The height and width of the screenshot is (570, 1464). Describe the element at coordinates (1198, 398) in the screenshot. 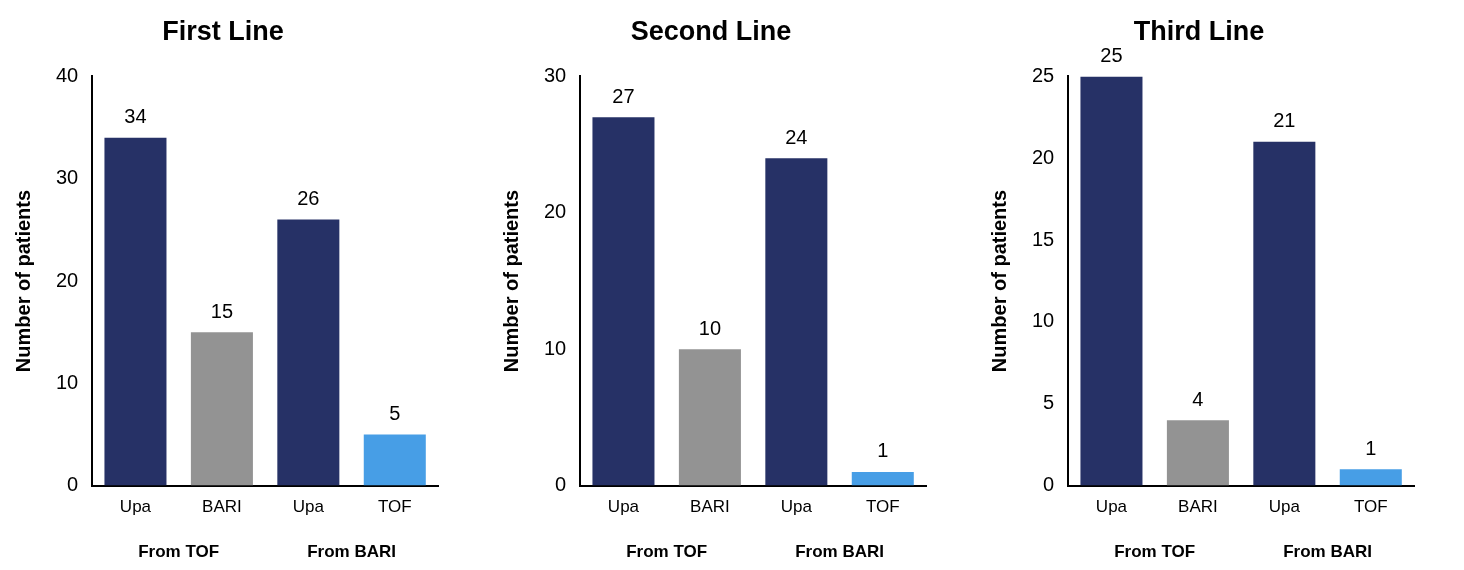

I see `data-label: 4` at that location.